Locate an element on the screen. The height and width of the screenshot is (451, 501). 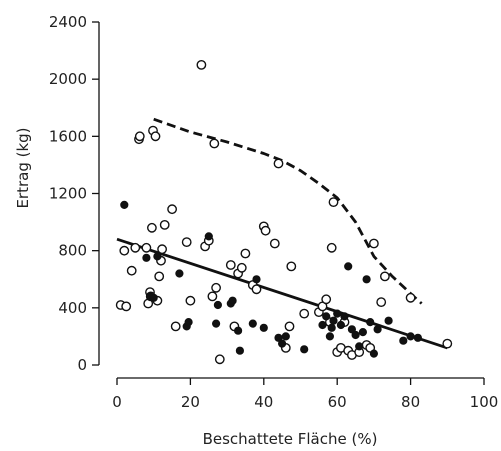
y-axis-label: Ertrag (kg) is located at coordinates (23, 167).